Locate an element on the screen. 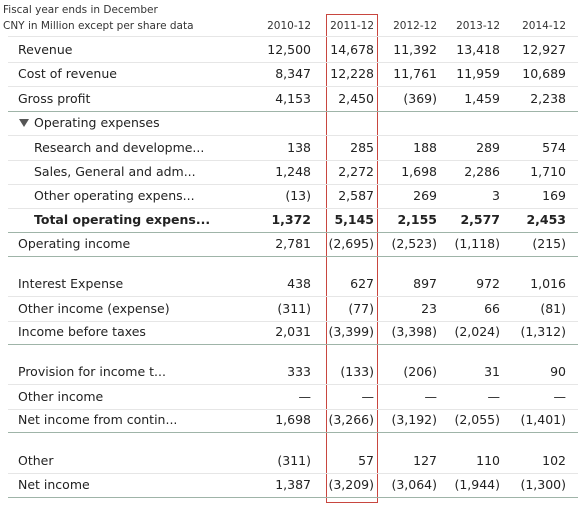  row-label: Operating expenses is located at coordinates (97, 122).